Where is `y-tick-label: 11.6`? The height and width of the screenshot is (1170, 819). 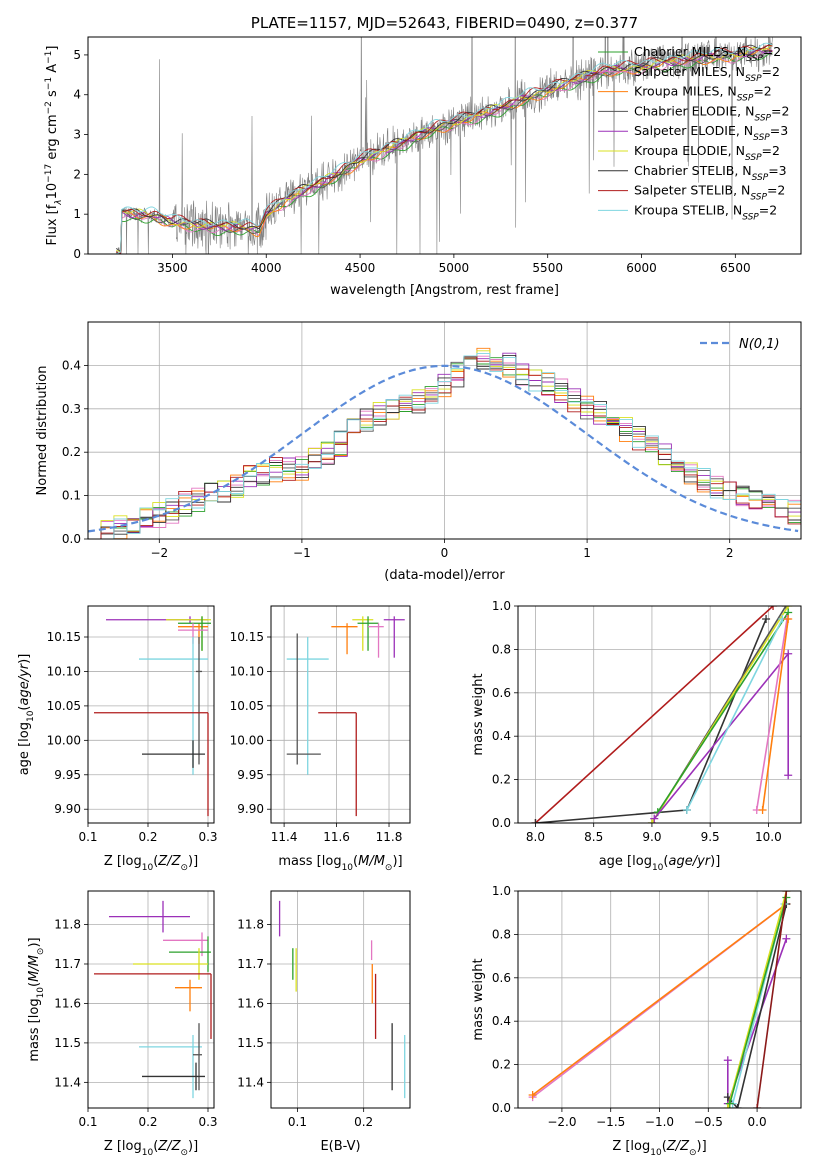 y-tick-label: 11.6 is located at coordinates (67, 1003).